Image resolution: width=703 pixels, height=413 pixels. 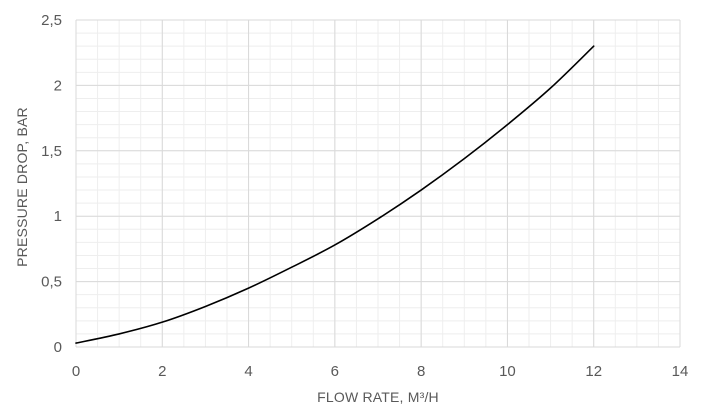 What do you see at coordinates (51, 184) in the screenshot?
I see `y-tick-labels: 0 0,5 1 1,5 2 2,5` at bounding box center [51, 184].